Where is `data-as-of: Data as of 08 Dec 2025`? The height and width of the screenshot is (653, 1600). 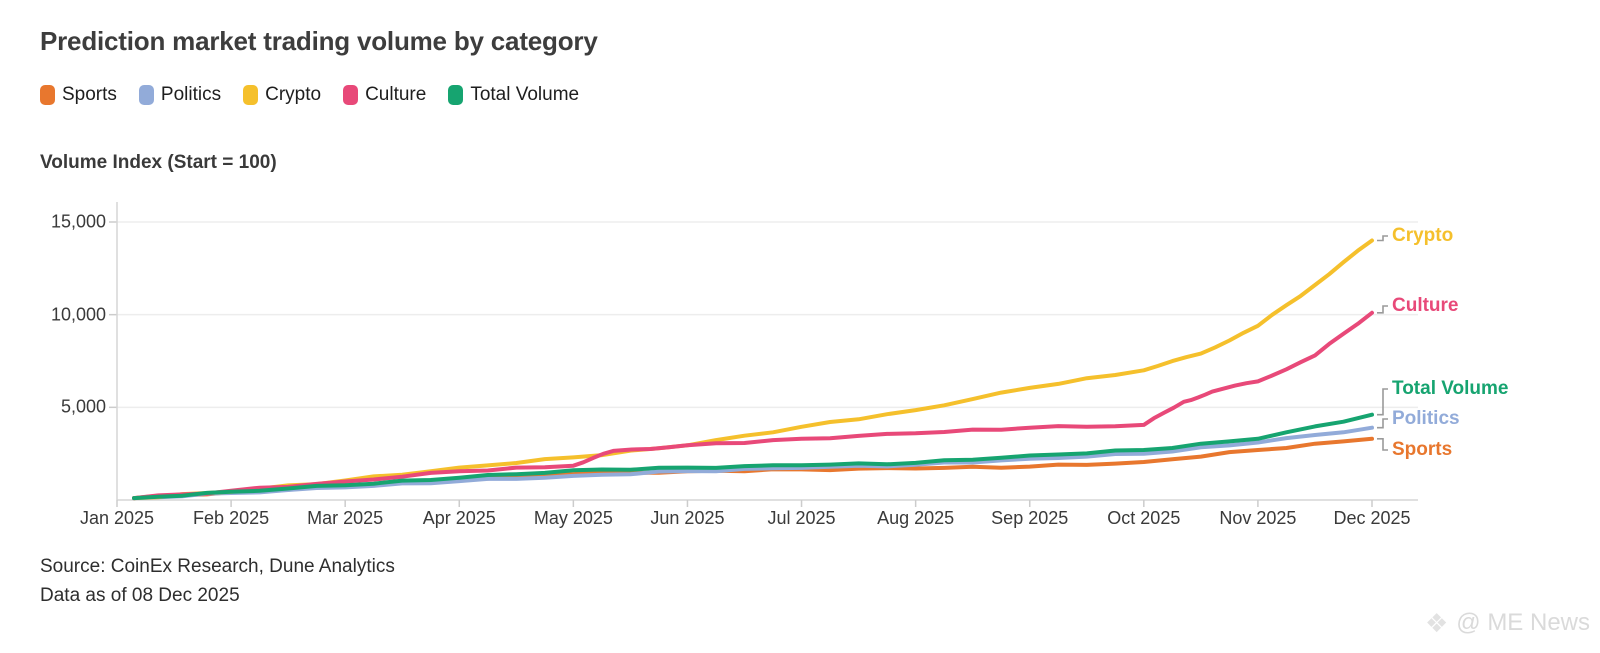
data-as-of: Data as of 08 Dec 2025 is located at coordinates (140, 595).